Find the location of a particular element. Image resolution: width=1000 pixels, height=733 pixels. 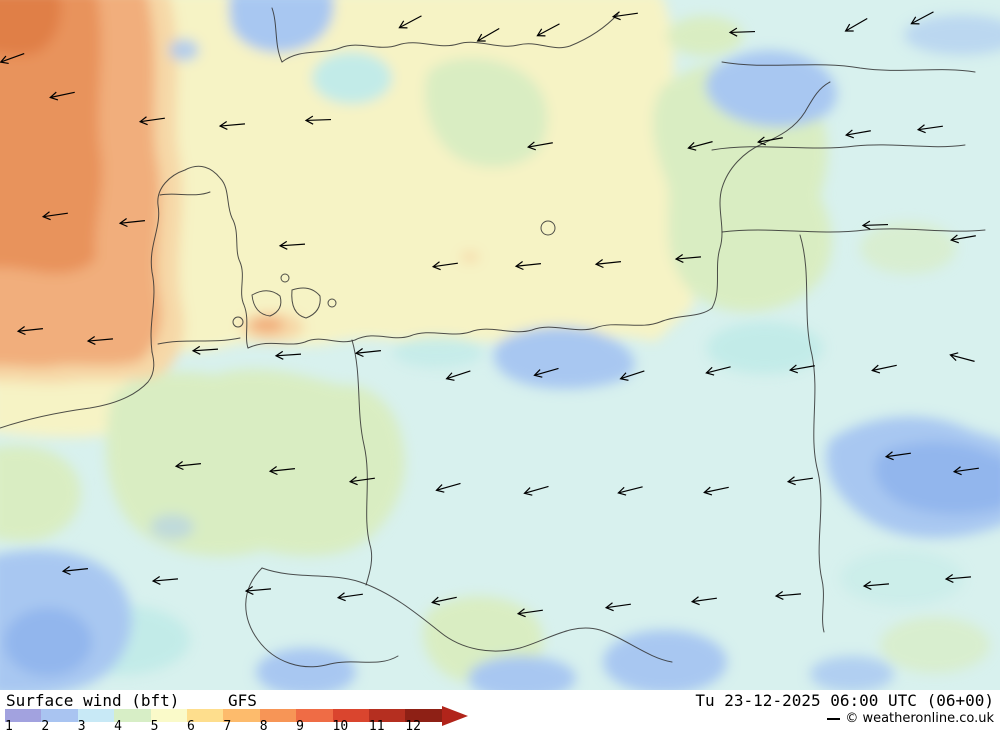

legend-scale-number: 2 is located at coordinates (45, 726).